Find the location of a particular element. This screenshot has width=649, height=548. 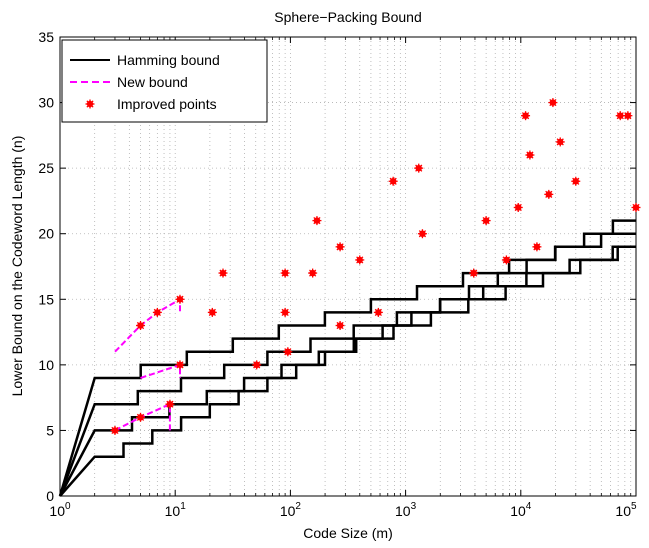

y-tick-label: 0 is located at coordinates (50, 496).